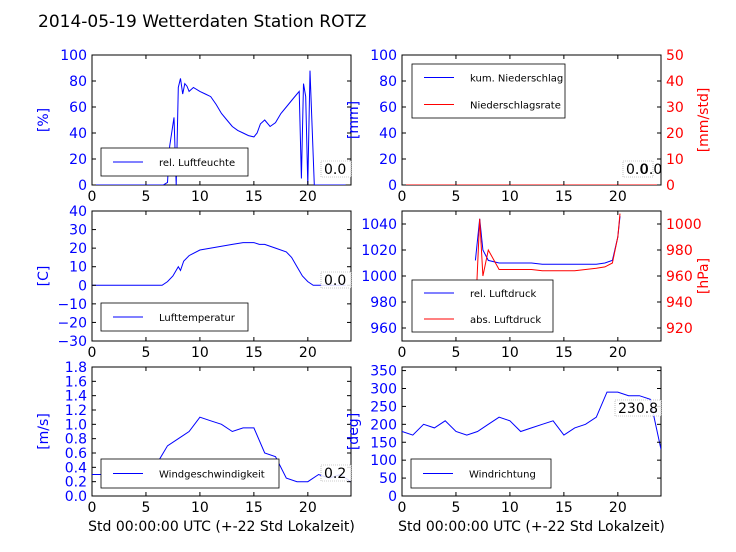 The image size is (736, 552). Describe the element at coordinates (679, 277) in the screenshot. I see `y-tick-label-right: 960` at that location.